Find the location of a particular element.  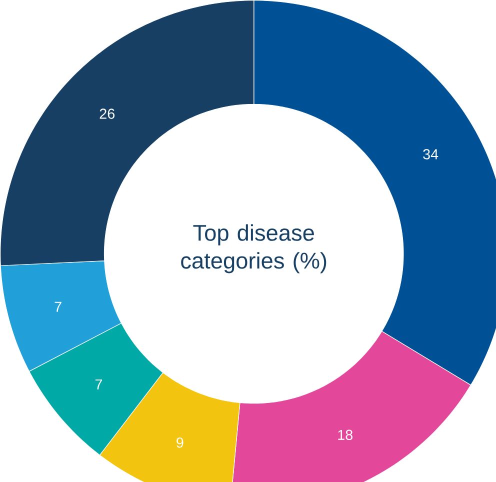

data-label: 34 is located at coordinates (430, 154).